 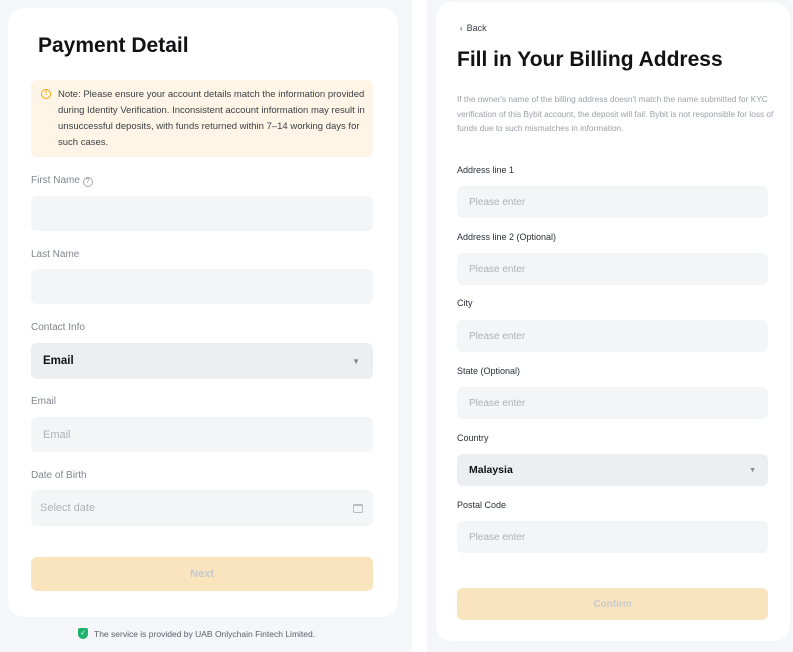 What do you see at coordinates (612, 202) in the screenshot?
I see `address1-input: Please enter` at bounding box center [612, 202].